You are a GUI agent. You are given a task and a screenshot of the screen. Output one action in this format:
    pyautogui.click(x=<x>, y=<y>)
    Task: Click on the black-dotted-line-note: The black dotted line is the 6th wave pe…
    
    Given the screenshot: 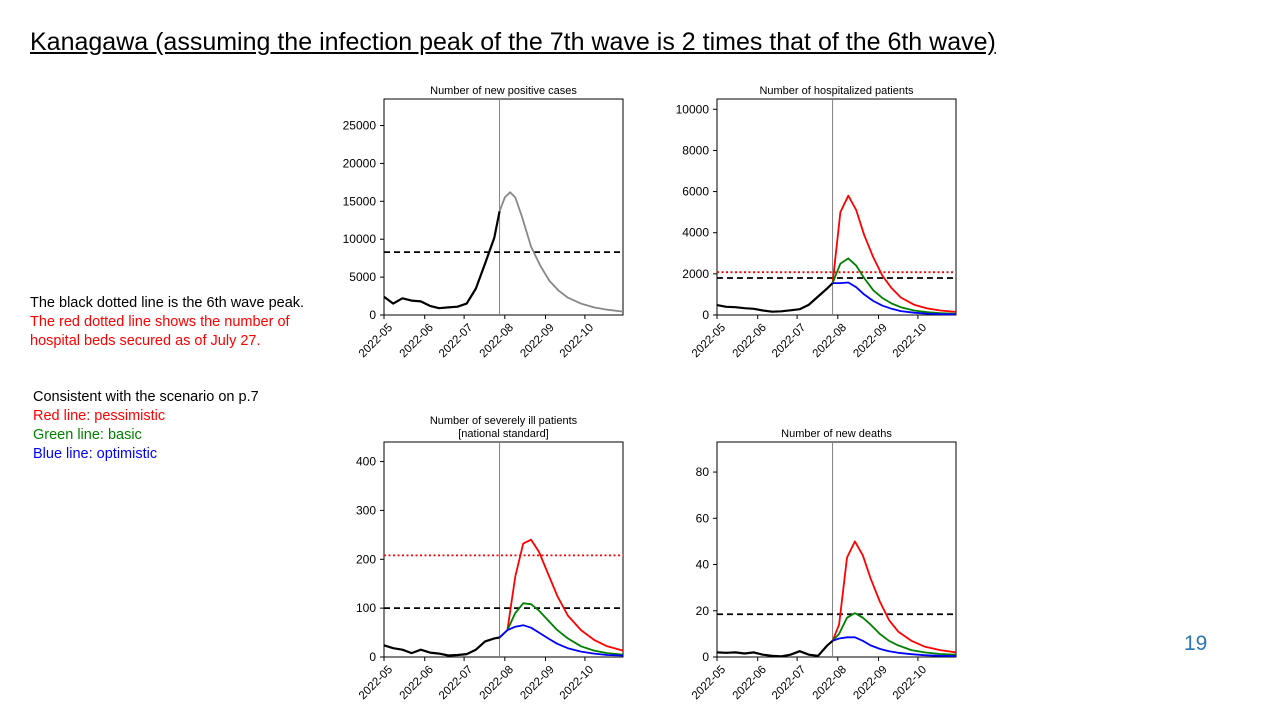 What is the action you would take?
    pyautogui.click(x=167, y=303)
    